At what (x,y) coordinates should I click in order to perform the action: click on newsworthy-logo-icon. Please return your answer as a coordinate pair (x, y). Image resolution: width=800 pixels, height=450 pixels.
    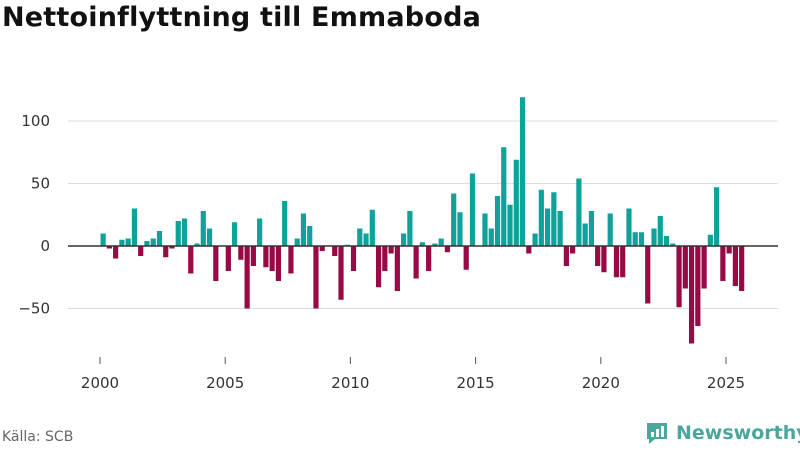
    Looking at the image, I should click on (657, 433).